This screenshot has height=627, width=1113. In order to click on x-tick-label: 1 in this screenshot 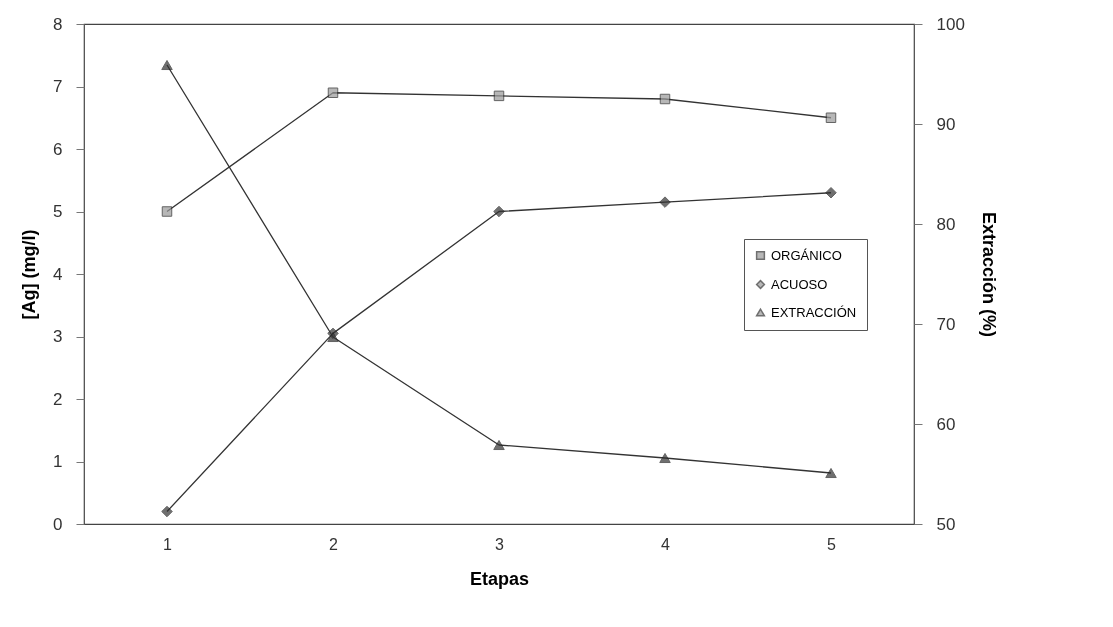, I will do `click(168, 544)`.